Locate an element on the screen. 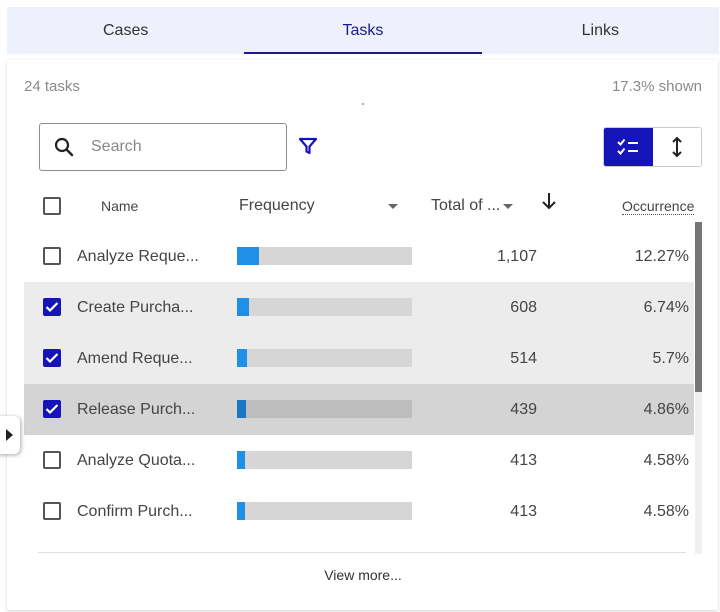  scrollbar-thumb is located at coordinates (698, 307).